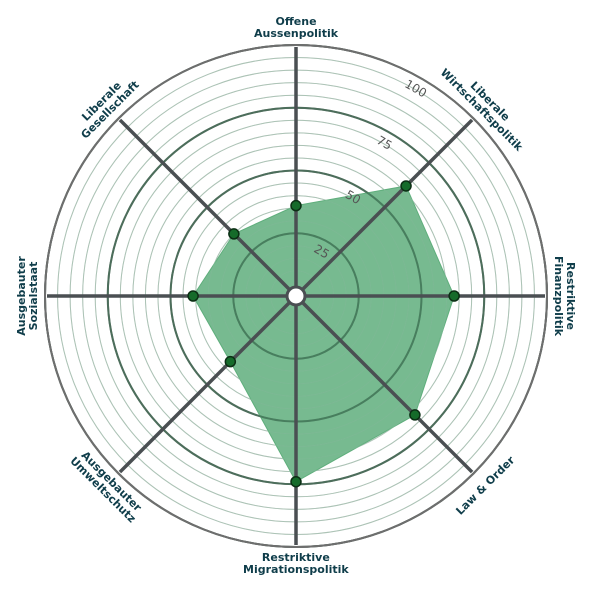  What do you see at coordinates (322, 252) in the screenshot?
I see `tick-label: 25` at bounding box center [322, 252].